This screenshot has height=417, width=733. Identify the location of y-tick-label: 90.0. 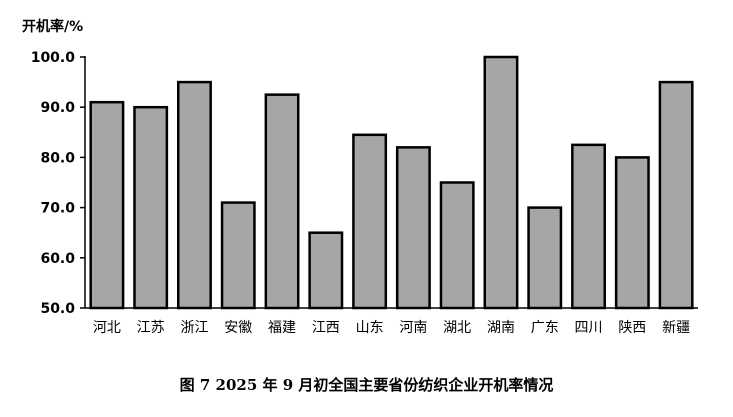
(57, 108).